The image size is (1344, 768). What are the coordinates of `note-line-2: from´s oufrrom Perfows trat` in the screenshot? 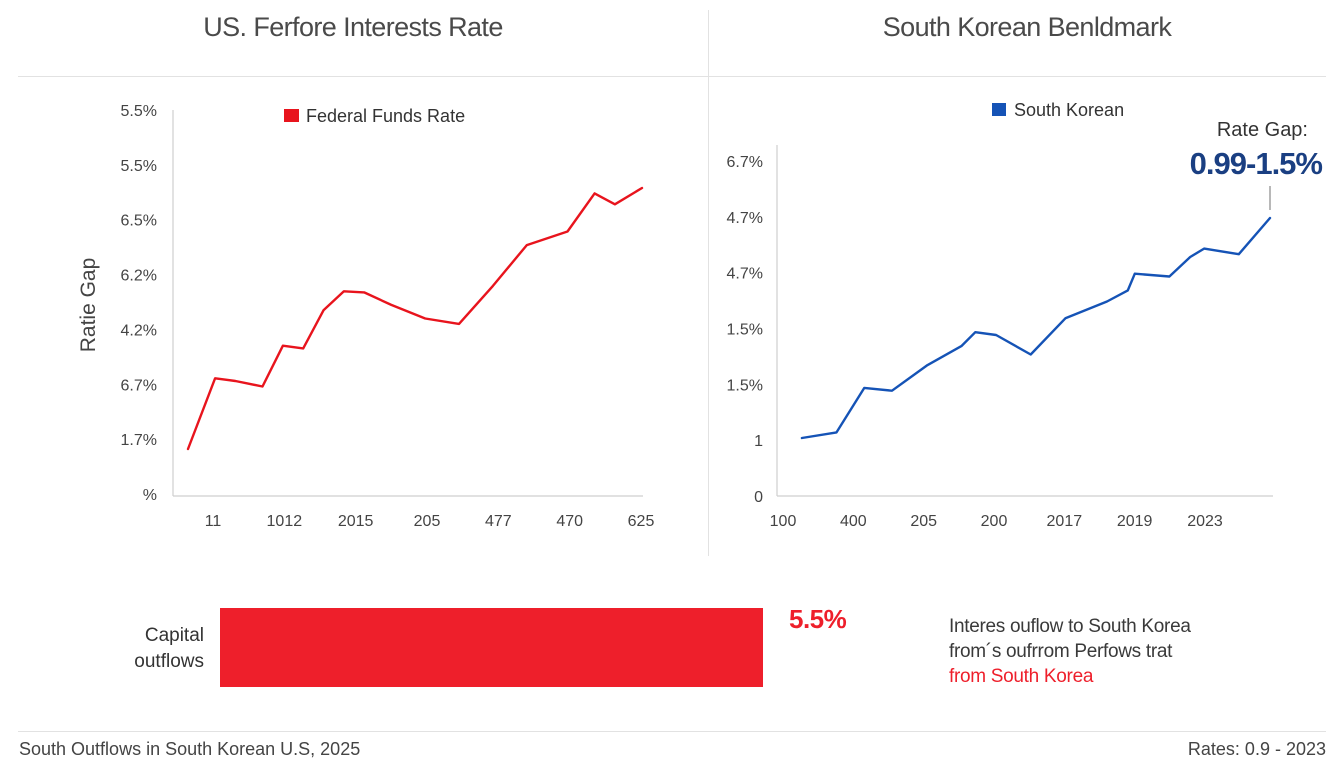 It's located at (1061, 651).